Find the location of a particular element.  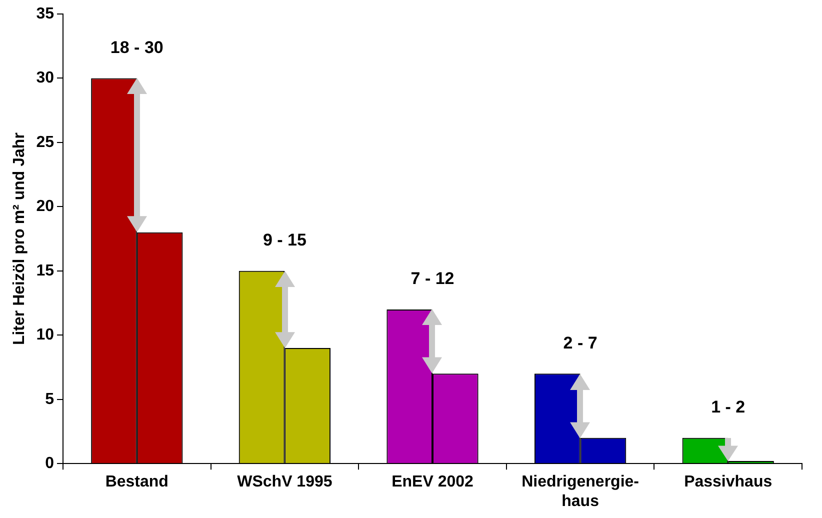

y-tick-label: 0 is located at coordinates (49, 463).